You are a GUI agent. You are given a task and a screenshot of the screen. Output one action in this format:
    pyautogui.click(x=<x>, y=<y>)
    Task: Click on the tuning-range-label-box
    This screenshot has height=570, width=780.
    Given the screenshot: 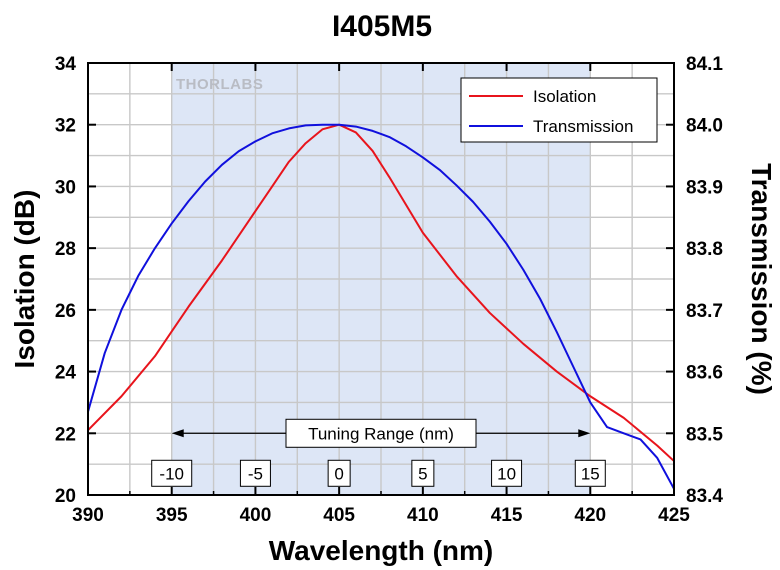 What is the action you would take?
    pyautogui.click(x=381, y=433)
    